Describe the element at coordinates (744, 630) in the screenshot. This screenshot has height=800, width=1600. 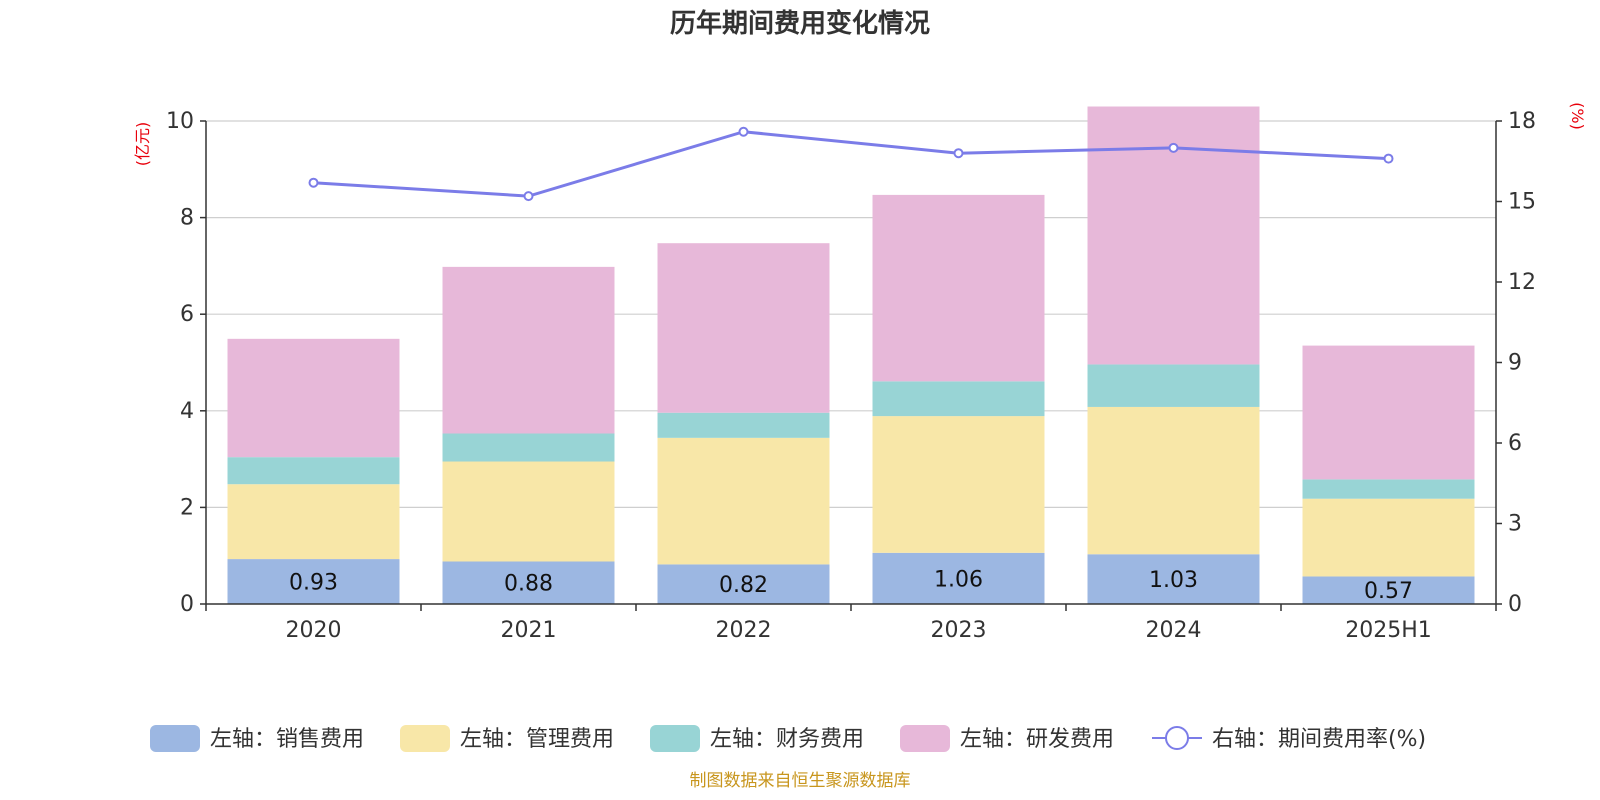
I see `x-tick-label: 2022` at that location.